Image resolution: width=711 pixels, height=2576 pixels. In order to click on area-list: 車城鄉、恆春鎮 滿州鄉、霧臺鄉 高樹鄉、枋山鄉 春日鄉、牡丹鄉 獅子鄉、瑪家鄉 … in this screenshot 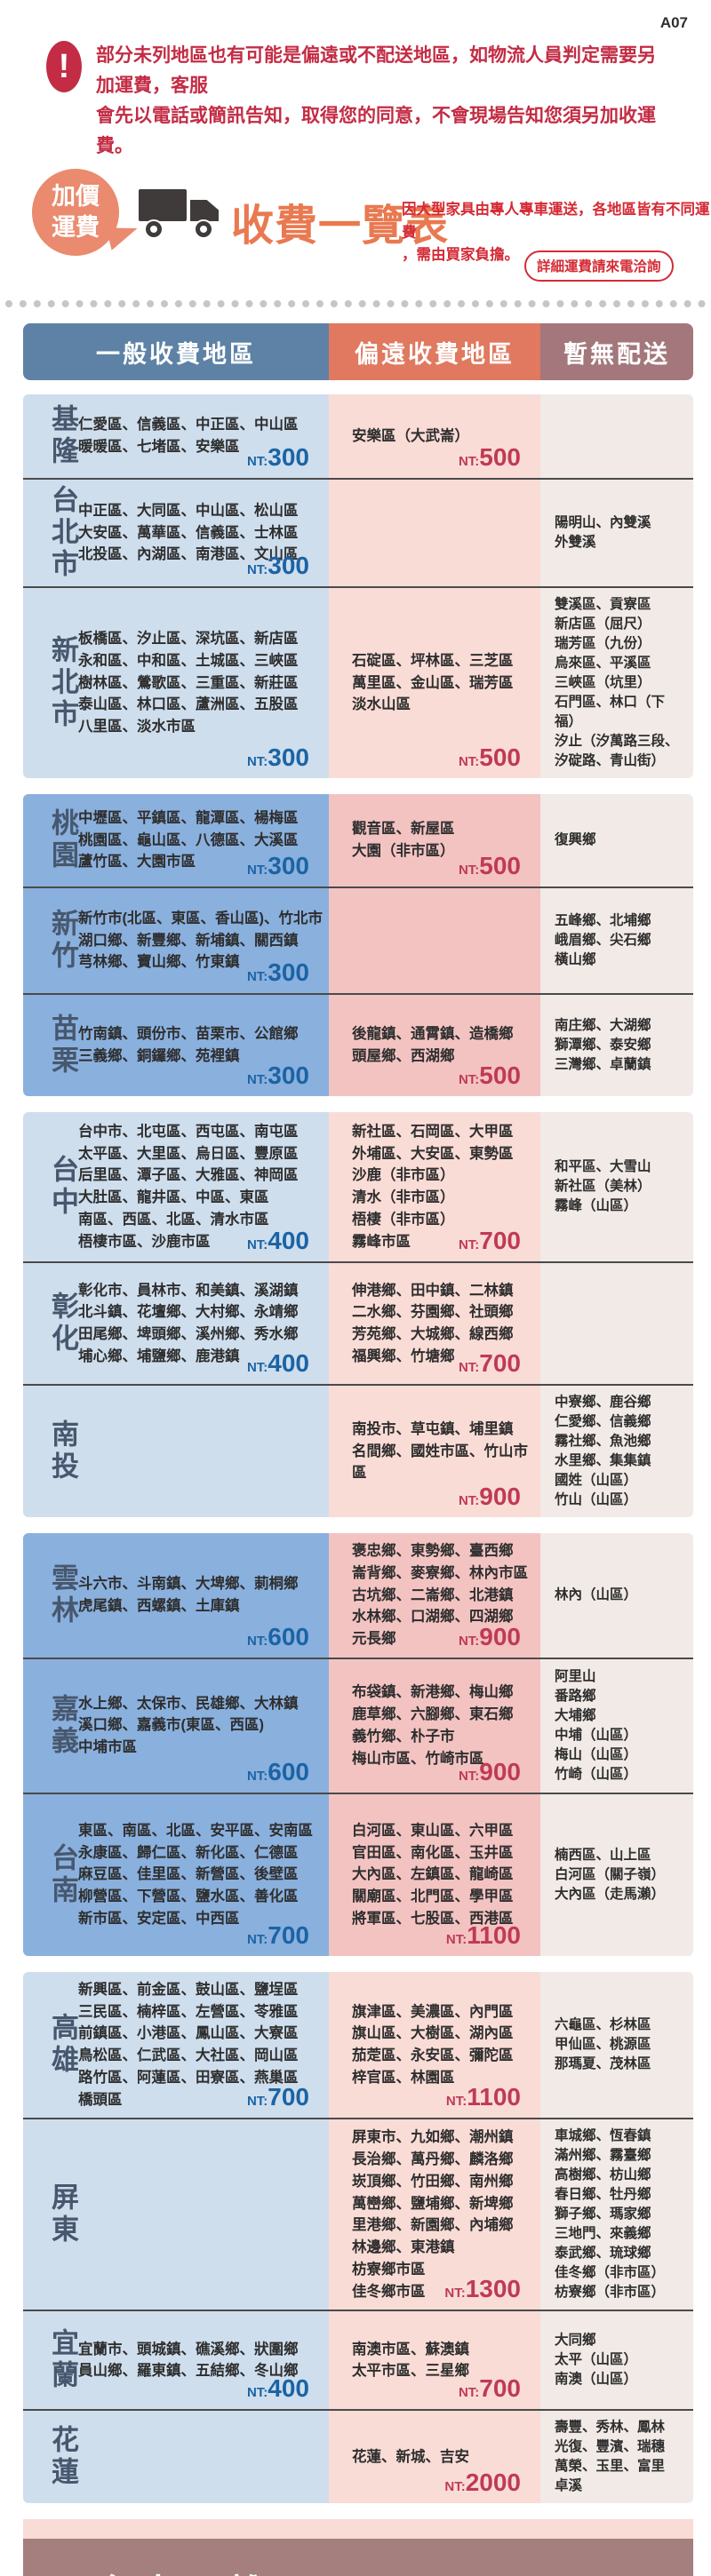, I will do `click(610, 2214)`.